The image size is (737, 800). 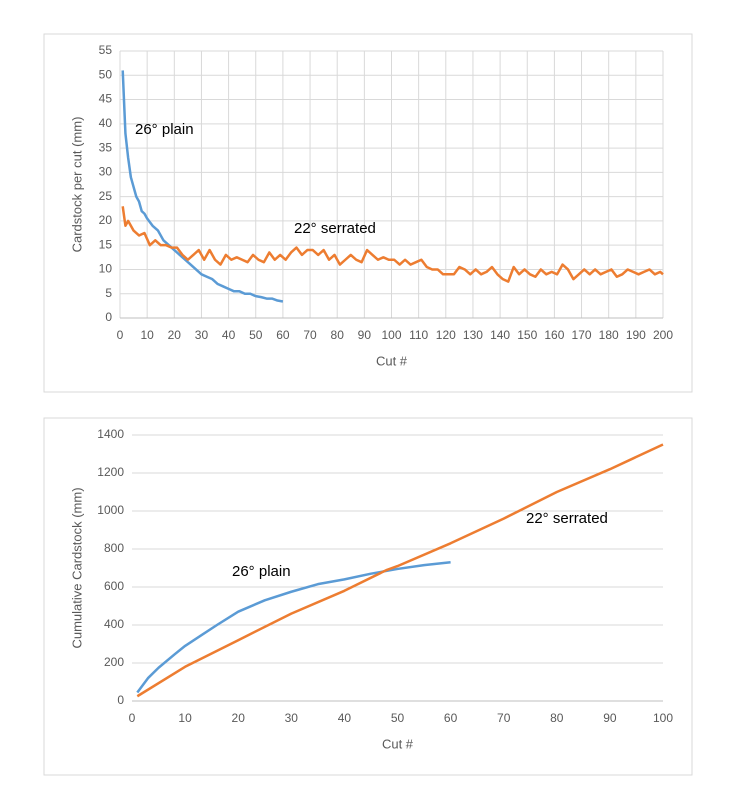 What do you see at coordinates (106, 244) in the screenshot?
I see `y-tick-label: 15` at bounding box center [106, 244].